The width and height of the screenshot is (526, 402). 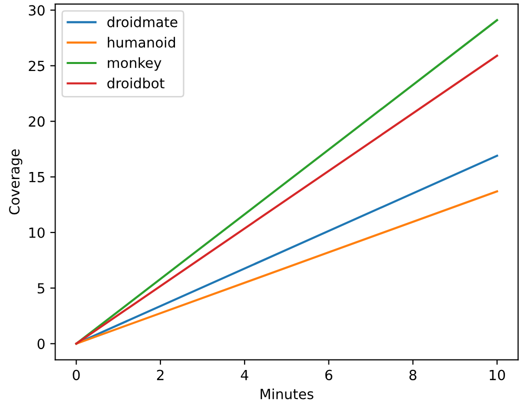 What do you see at coordinates (36, 10) in the screenshot?
I see `y-tick-label: 30` at bounding box center [36, 10].